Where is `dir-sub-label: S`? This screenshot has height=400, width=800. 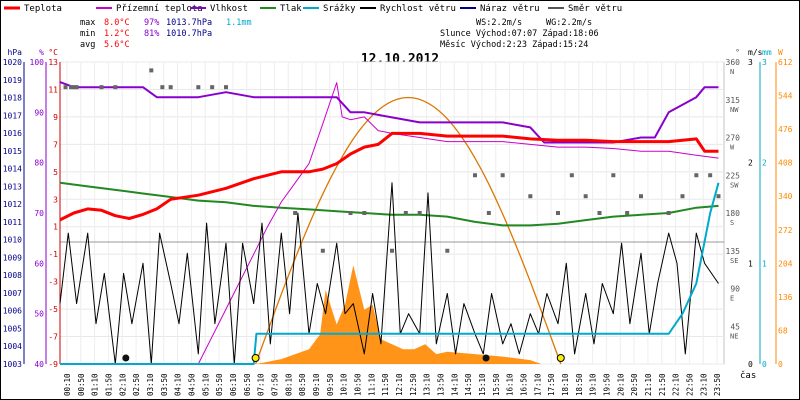 dir-sub-label: S is located at coordinates (732, 223).